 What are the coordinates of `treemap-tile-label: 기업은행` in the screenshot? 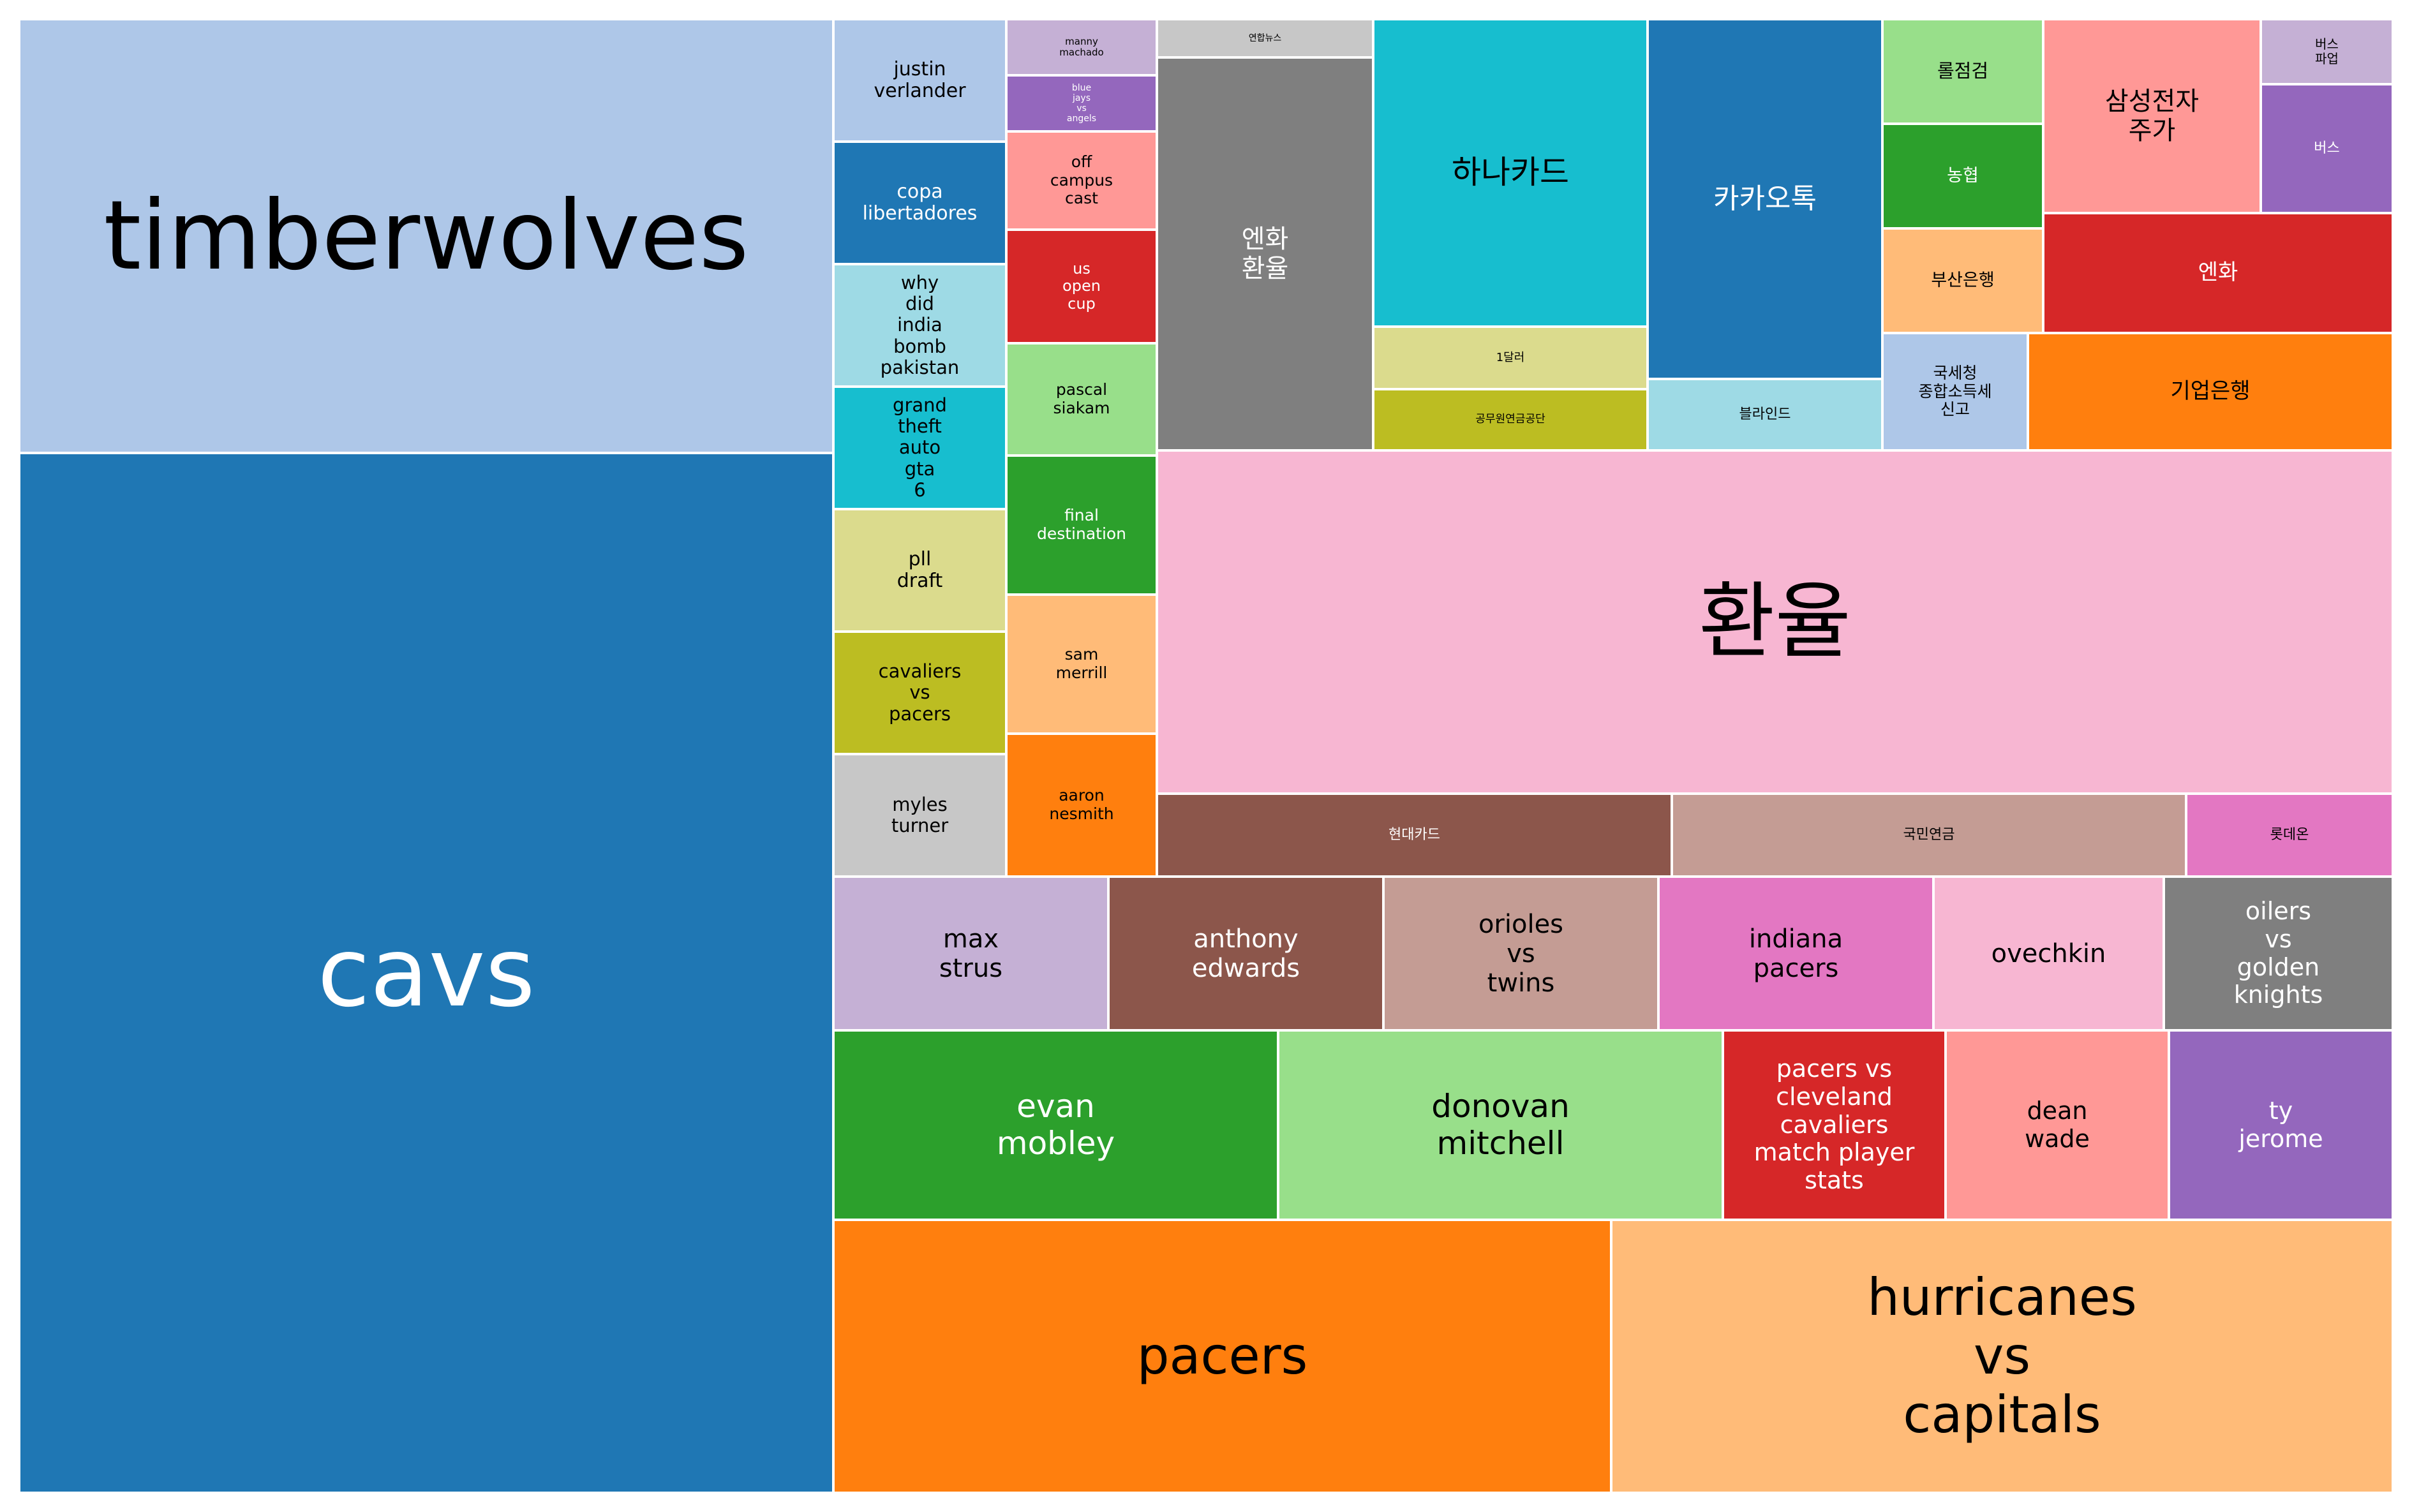 It's located at (2210, 391).